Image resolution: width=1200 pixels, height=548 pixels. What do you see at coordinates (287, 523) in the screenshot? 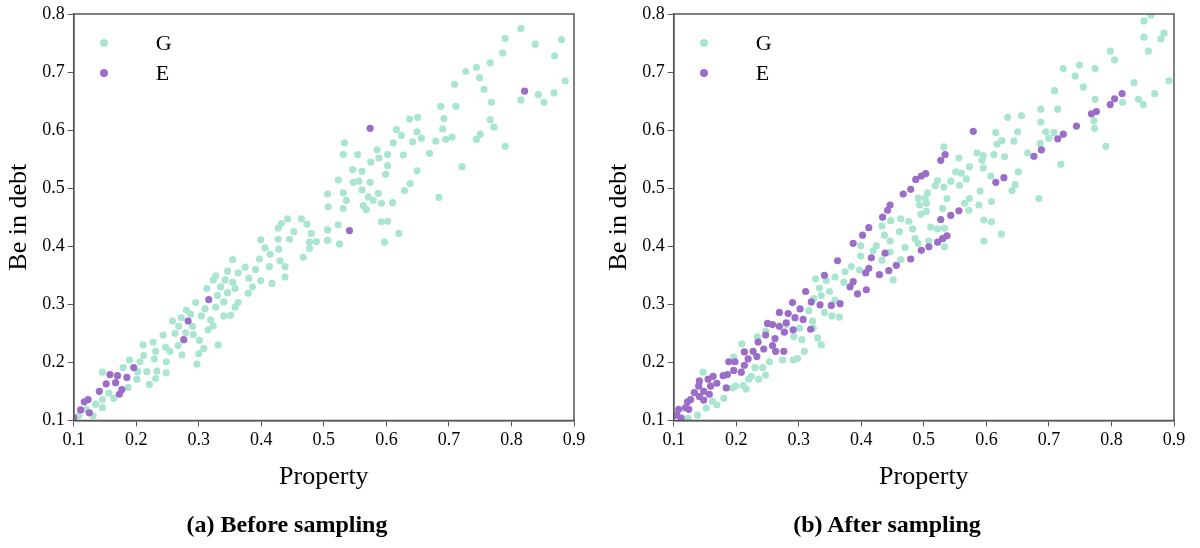
I see `text: (a) Before sampling` at bounding box center [287, 523].